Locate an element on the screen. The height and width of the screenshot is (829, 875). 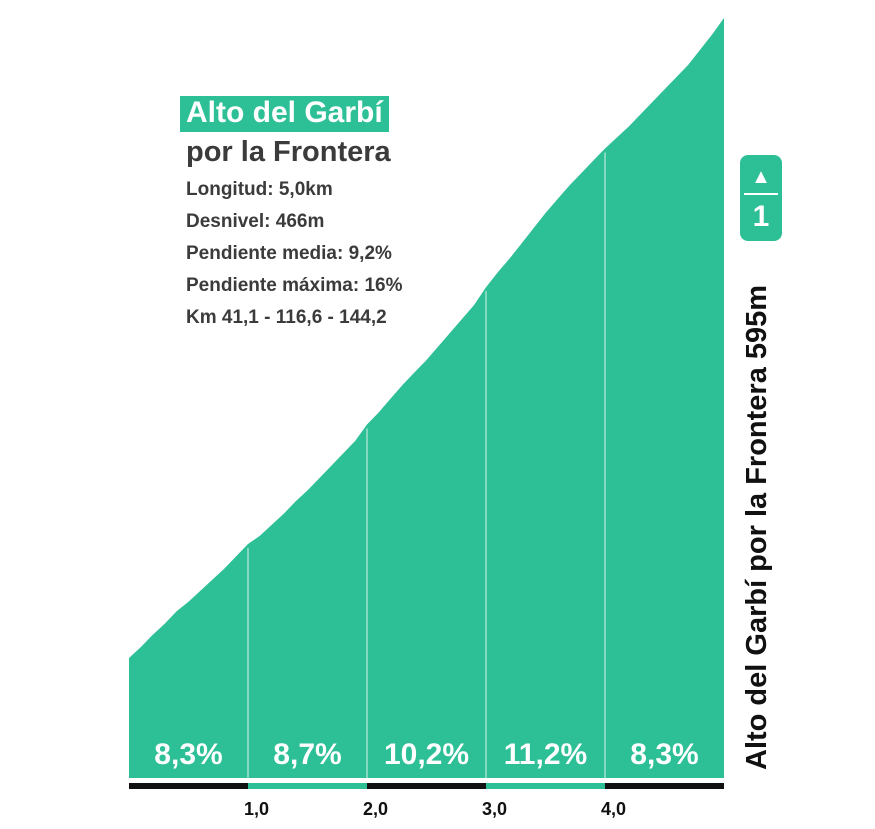
category-badge: ▲ 1 is located at coordinates (761, 198).